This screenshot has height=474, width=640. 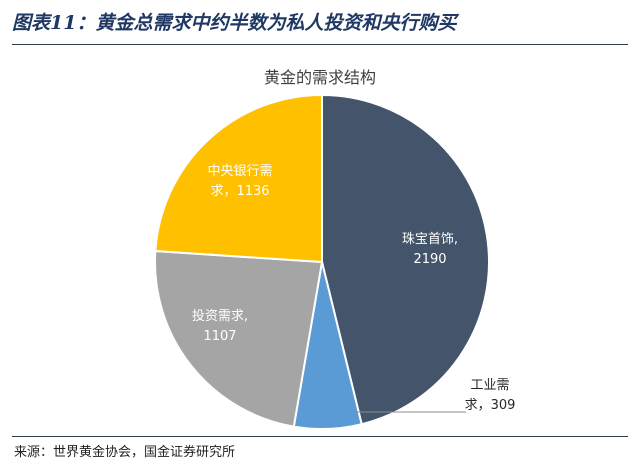 I want to click on bottom-rule, so click(x=320, y=436).